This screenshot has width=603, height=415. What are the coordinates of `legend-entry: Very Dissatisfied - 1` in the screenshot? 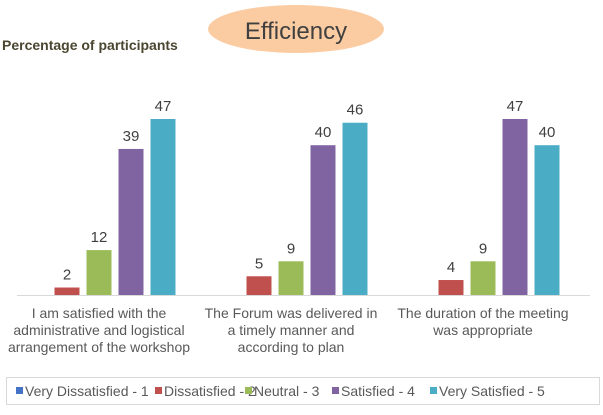 It's located at (87, 391).